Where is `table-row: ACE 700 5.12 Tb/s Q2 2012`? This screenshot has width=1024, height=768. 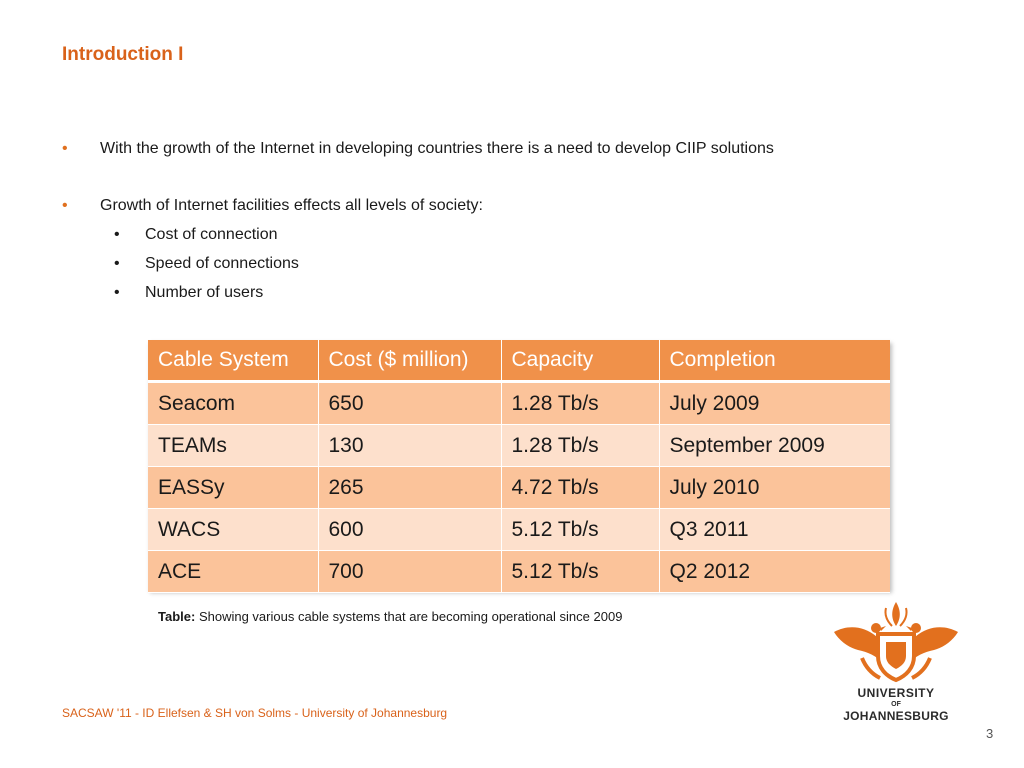
table-row: ACE 700 5.12 Tb/s Q2 2012 is located at coordinates (519, 571).